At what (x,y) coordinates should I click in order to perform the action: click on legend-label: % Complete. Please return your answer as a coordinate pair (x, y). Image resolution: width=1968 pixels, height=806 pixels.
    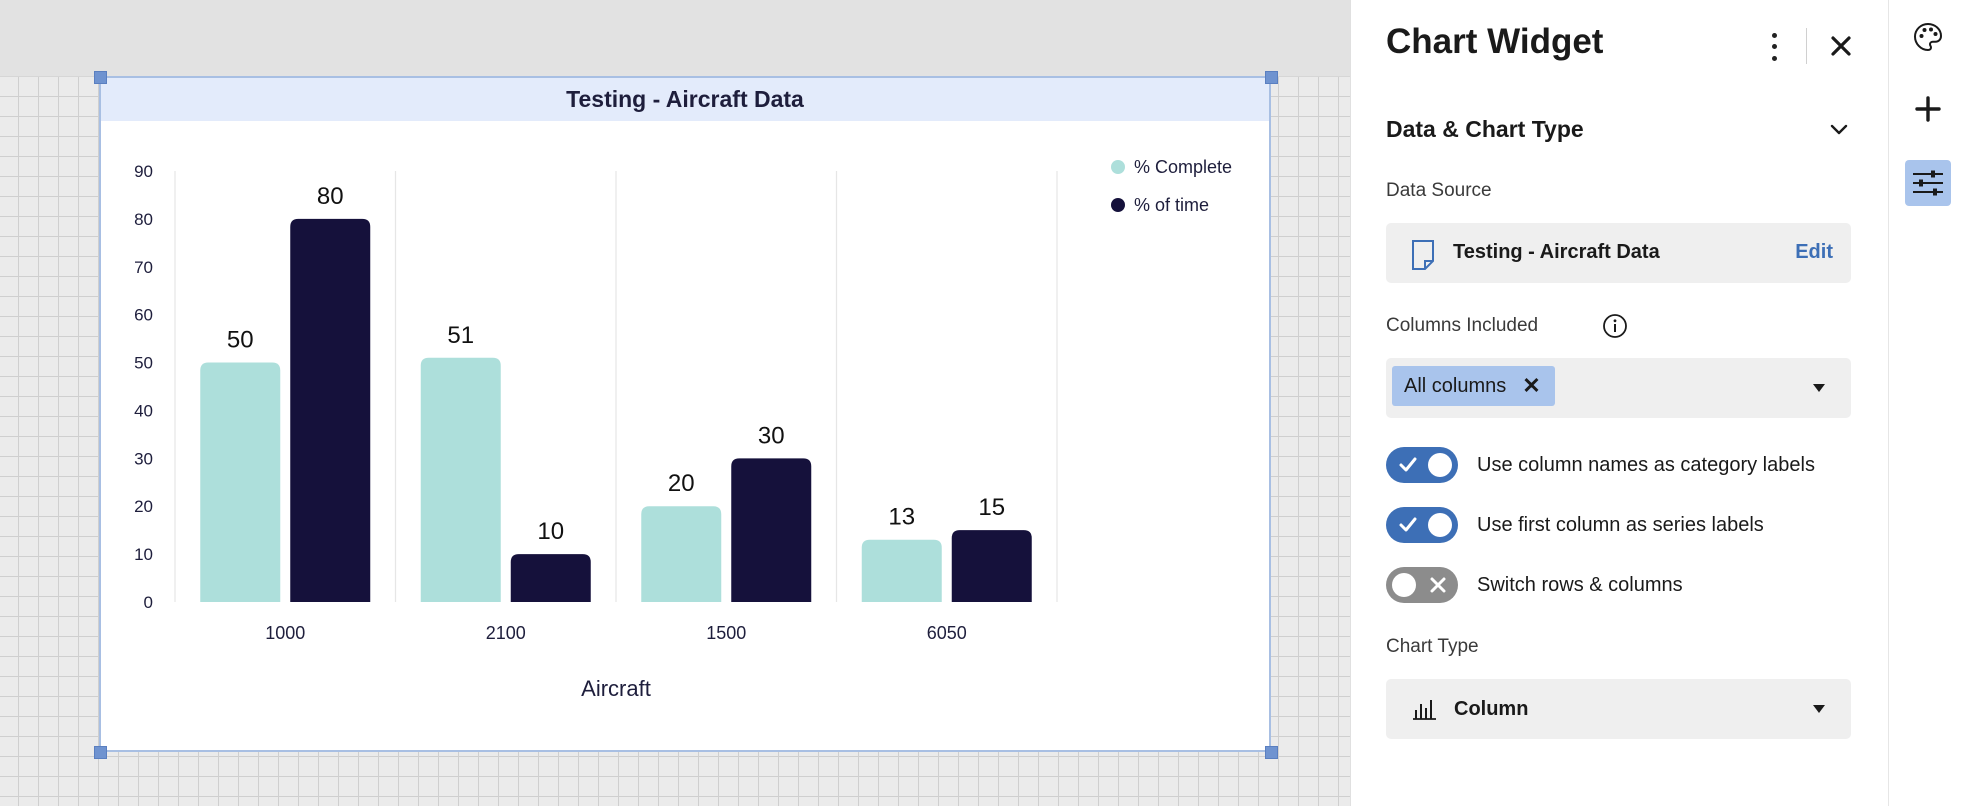
    Looking at the image, I should click on (1183, 167).